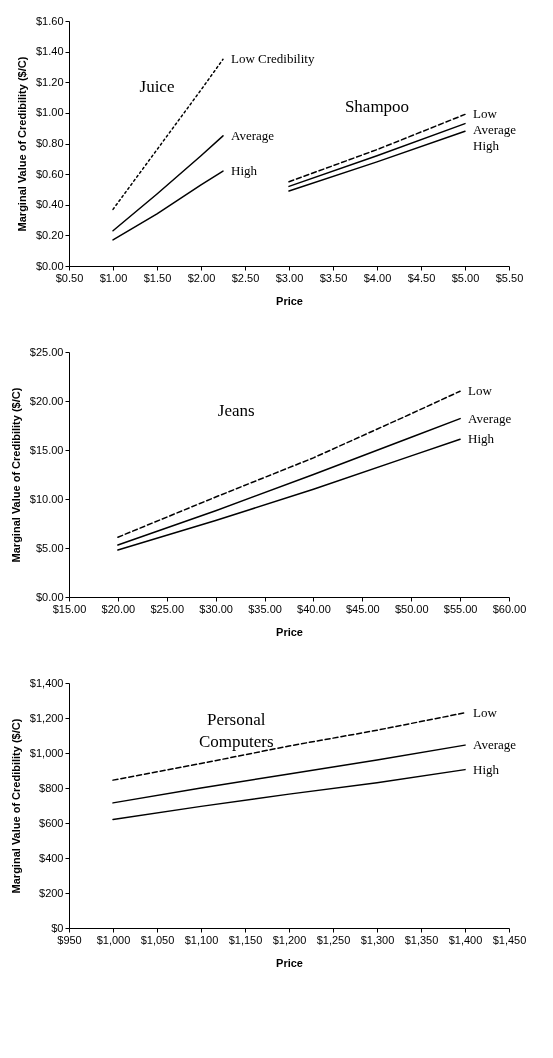 This screenshot has height=1058, width=553. Describe the element at coordinates (46, 351) in the screenshot. I see `y-tick-label: $25.00` at that location.